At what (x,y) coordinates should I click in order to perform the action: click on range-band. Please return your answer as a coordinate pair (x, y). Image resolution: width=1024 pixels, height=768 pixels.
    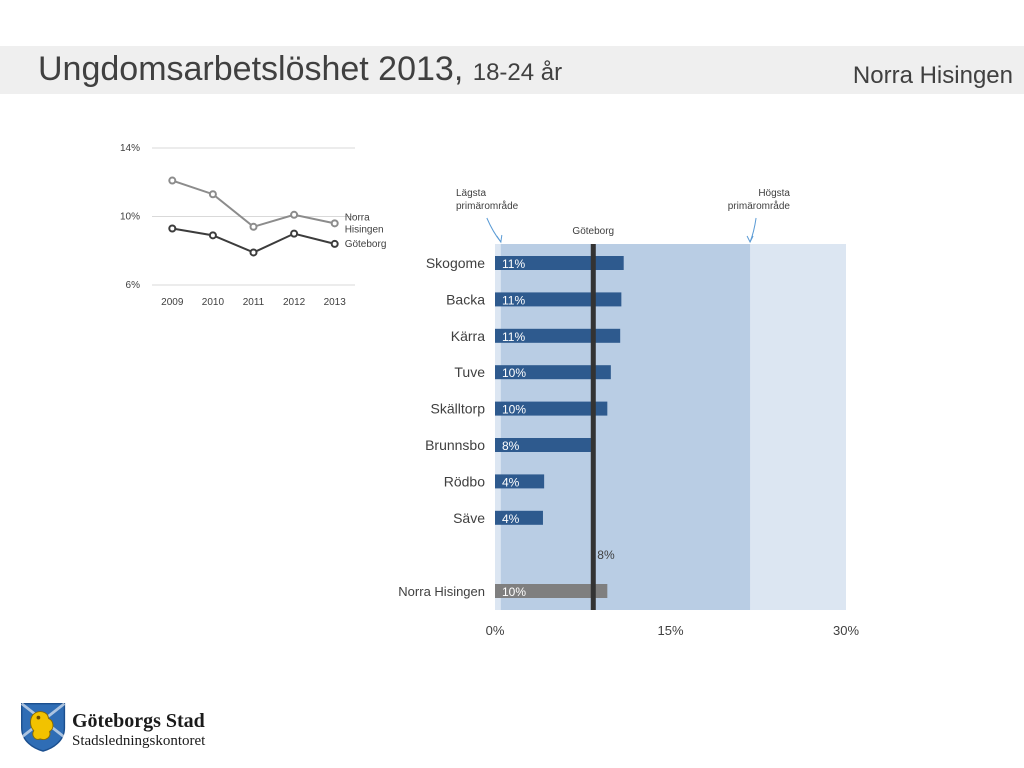
    Looking at the image, I should click on (625, 427).